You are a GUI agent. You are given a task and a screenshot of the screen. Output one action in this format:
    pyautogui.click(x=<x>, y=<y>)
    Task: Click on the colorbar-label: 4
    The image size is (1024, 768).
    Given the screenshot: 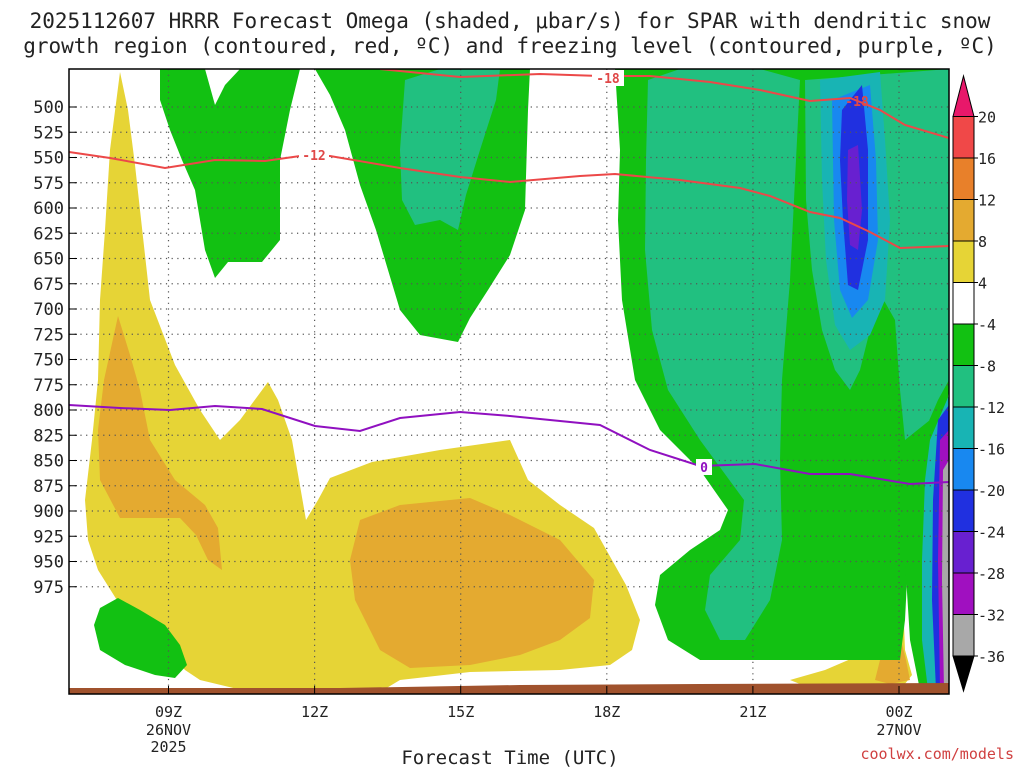 What is the action you would take?
    pyautogui.click(x=982, y=284)
    